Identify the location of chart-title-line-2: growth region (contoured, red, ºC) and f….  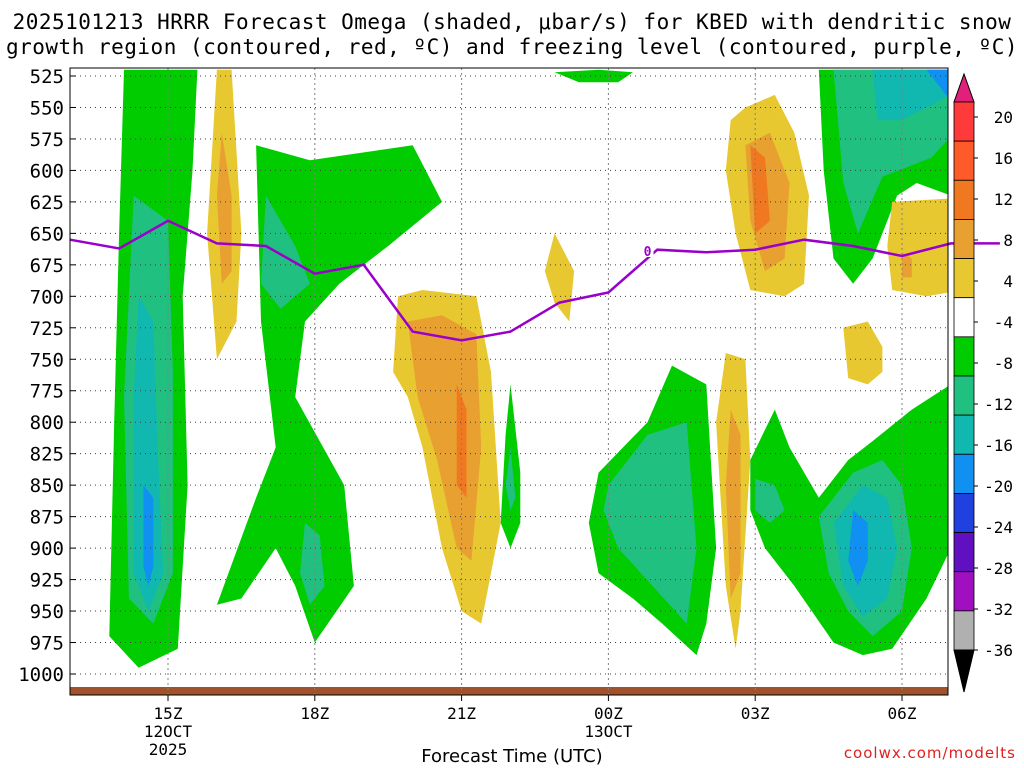
(512, 47).